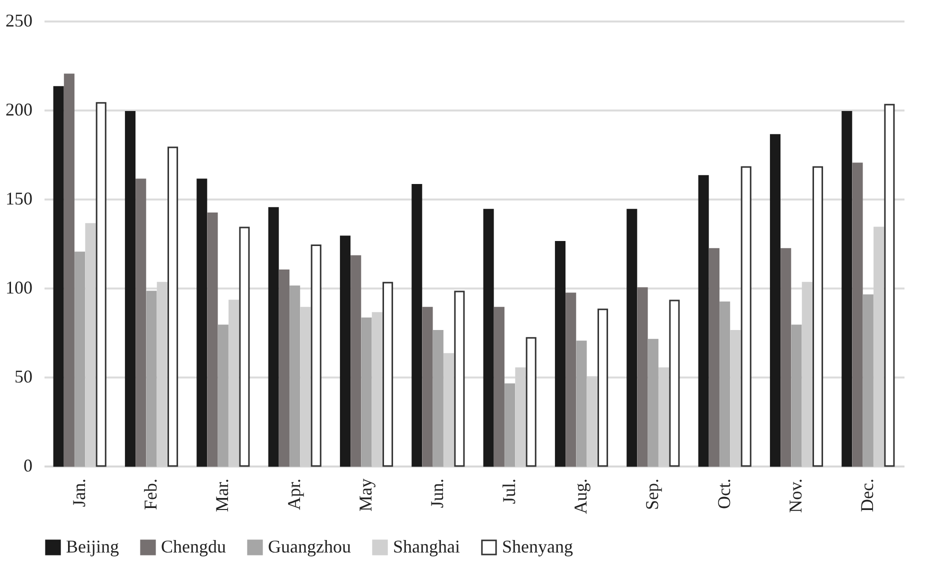  Describe the element at coordinates (796, 495) in the screenshot. I see `x-tick-label: Nov.` at that location.